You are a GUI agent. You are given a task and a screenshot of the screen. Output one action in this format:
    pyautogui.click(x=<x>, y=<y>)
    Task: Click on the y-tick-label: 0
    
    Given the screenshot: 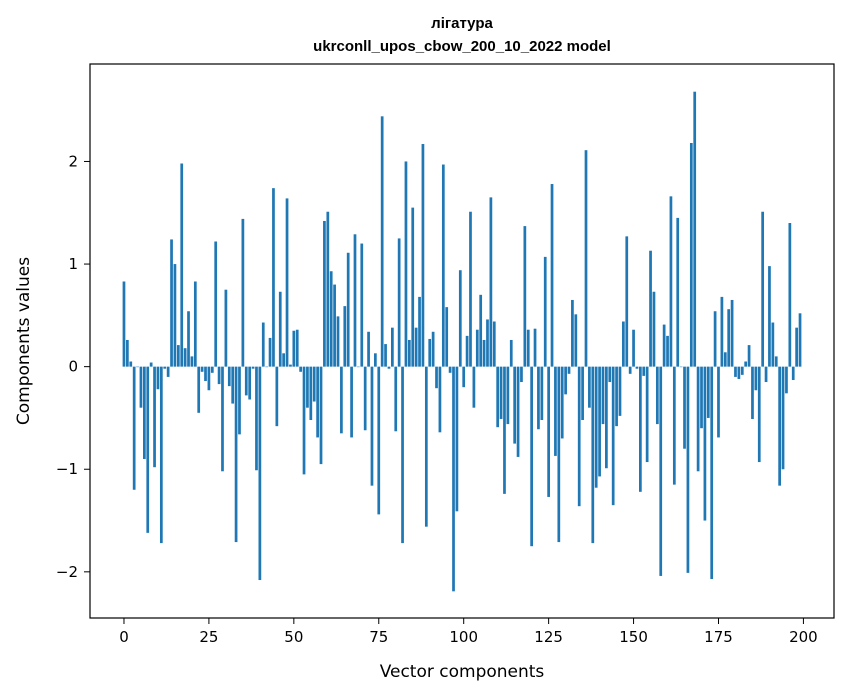 What is the action you would take?
    pyautogui.click(x=73, y=367)
    